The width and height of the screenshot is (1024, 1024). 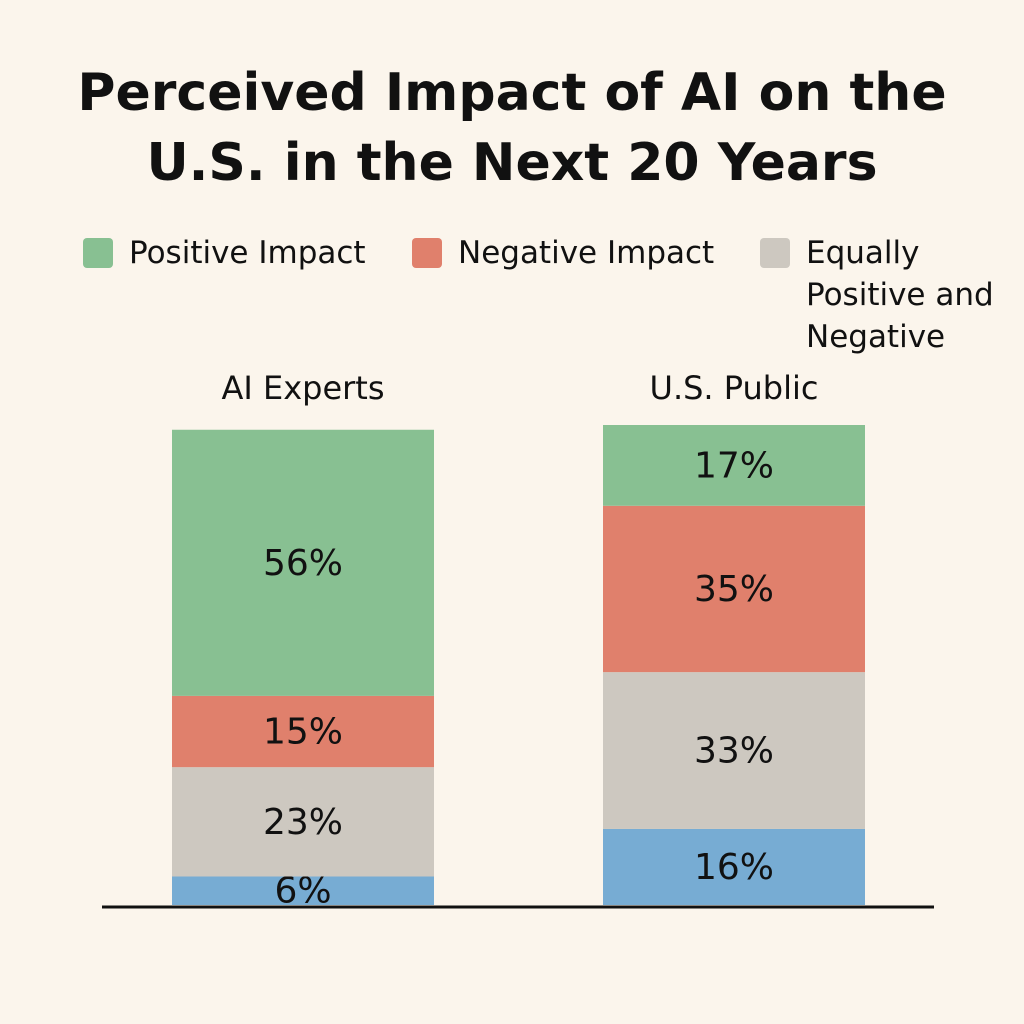 I want to click on value-label: 6%, so click(x=302, y=891).